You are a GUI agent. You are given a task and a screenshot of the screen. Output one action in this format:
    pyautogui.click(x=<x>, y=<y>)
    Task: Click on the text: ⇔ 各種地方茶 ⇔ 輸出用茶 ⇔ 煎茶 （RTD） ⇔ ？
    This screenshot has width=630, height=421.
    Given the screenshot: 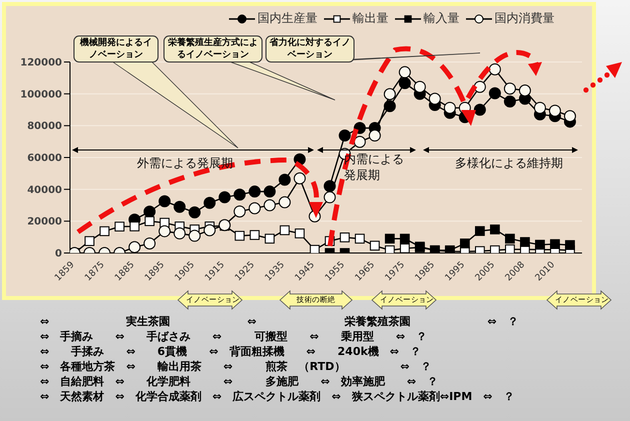 What is the action you would take?
    pyautogui.click(x=236, y=366)
    